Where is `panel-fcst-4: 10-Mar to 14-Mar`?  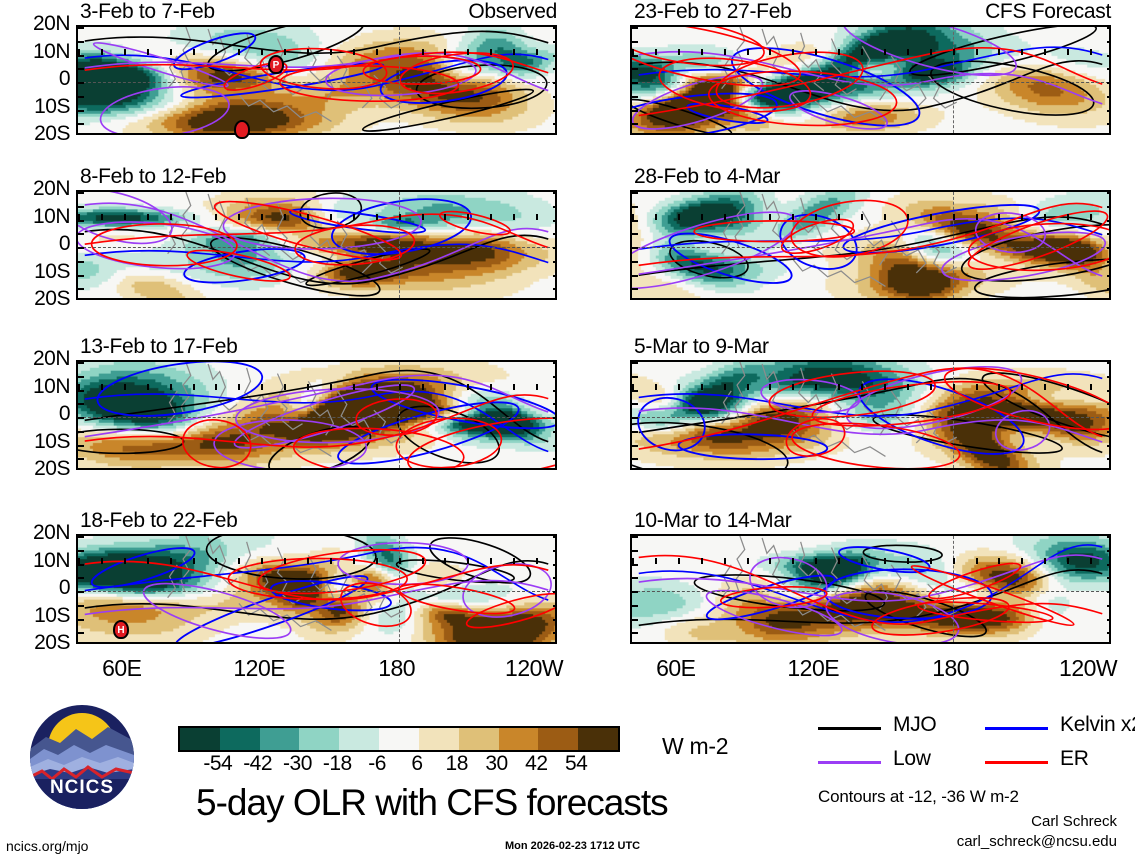 panel-fcst-4: 10-Mar to 14-Mar is located at coordinates (870, 576).